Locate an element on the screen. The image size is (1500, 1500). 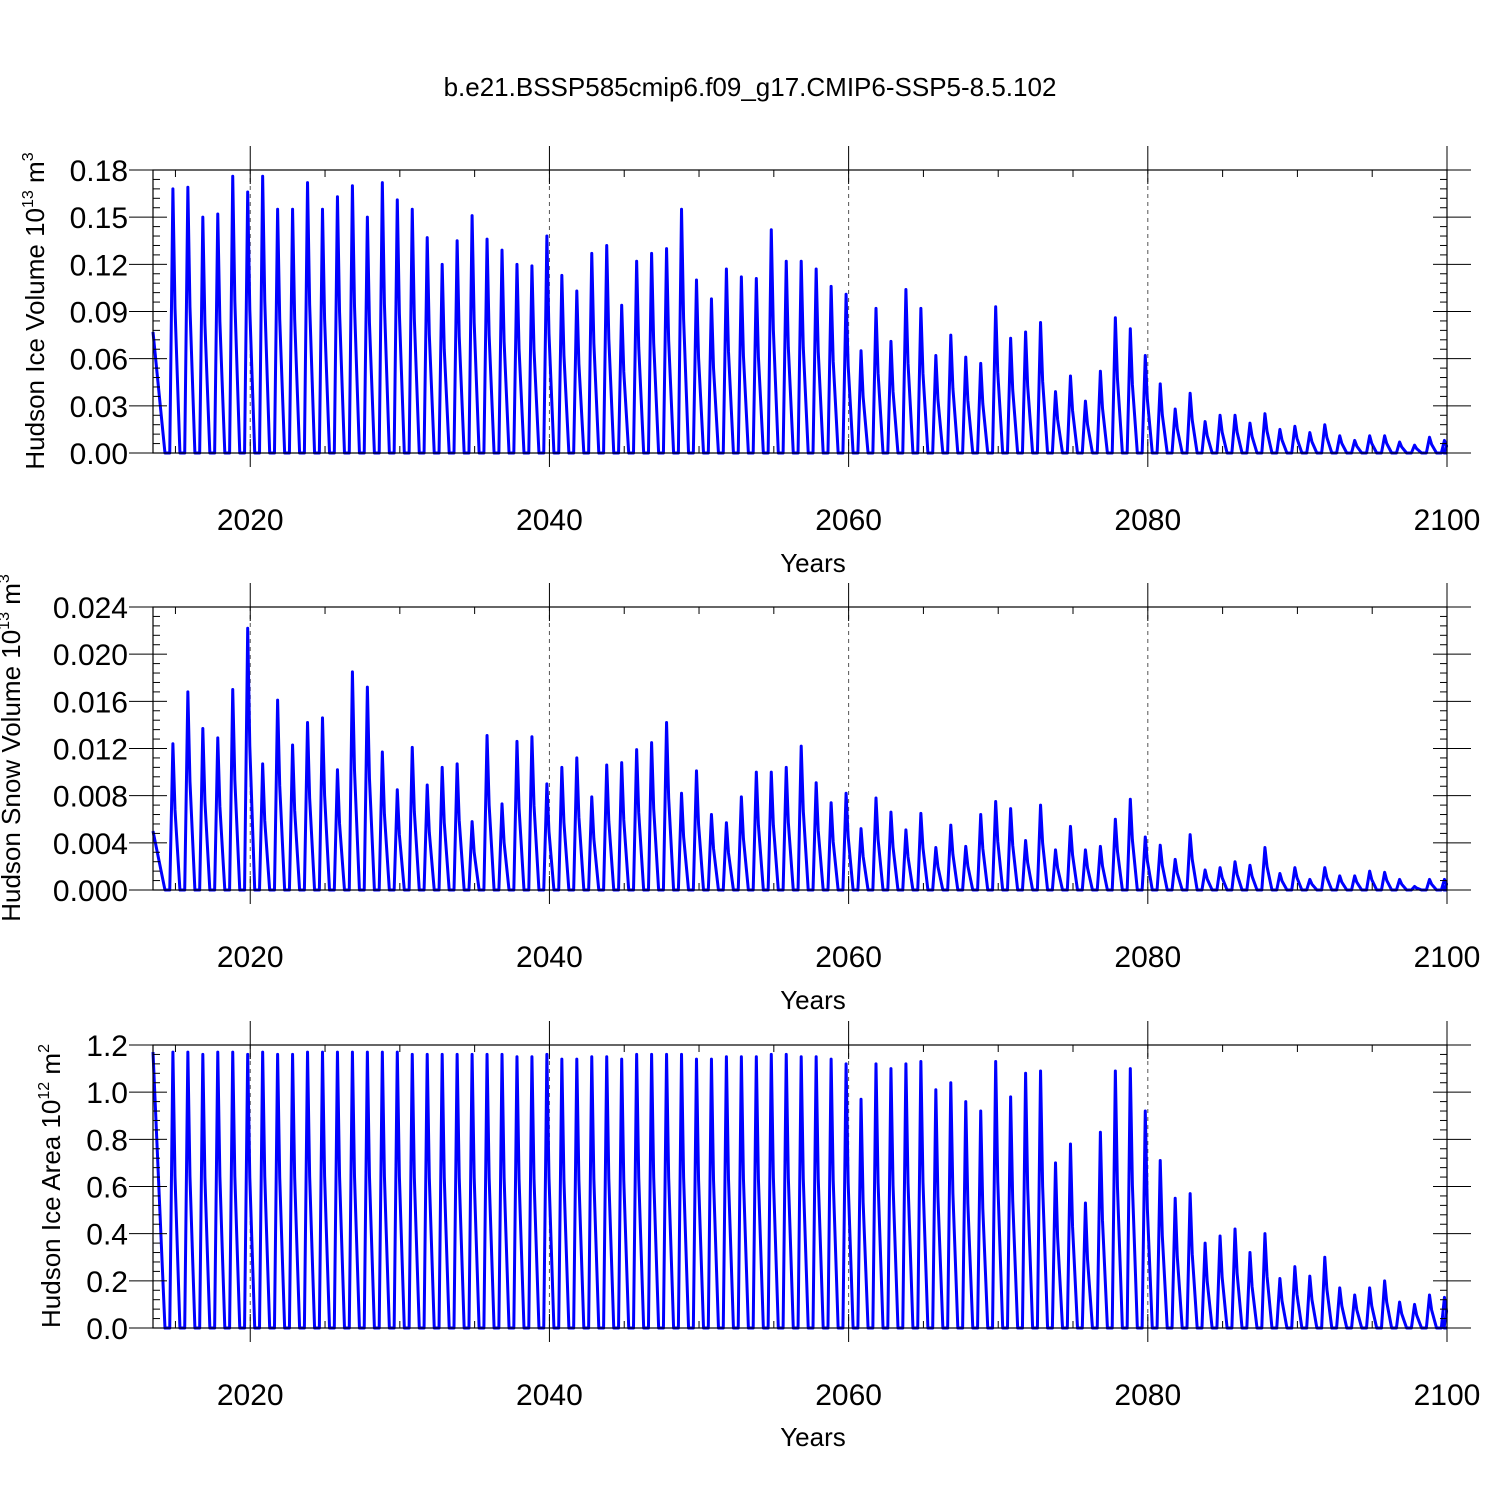
ice-area-y-label-exponent: 12 is located at coordinates (44, 1091).